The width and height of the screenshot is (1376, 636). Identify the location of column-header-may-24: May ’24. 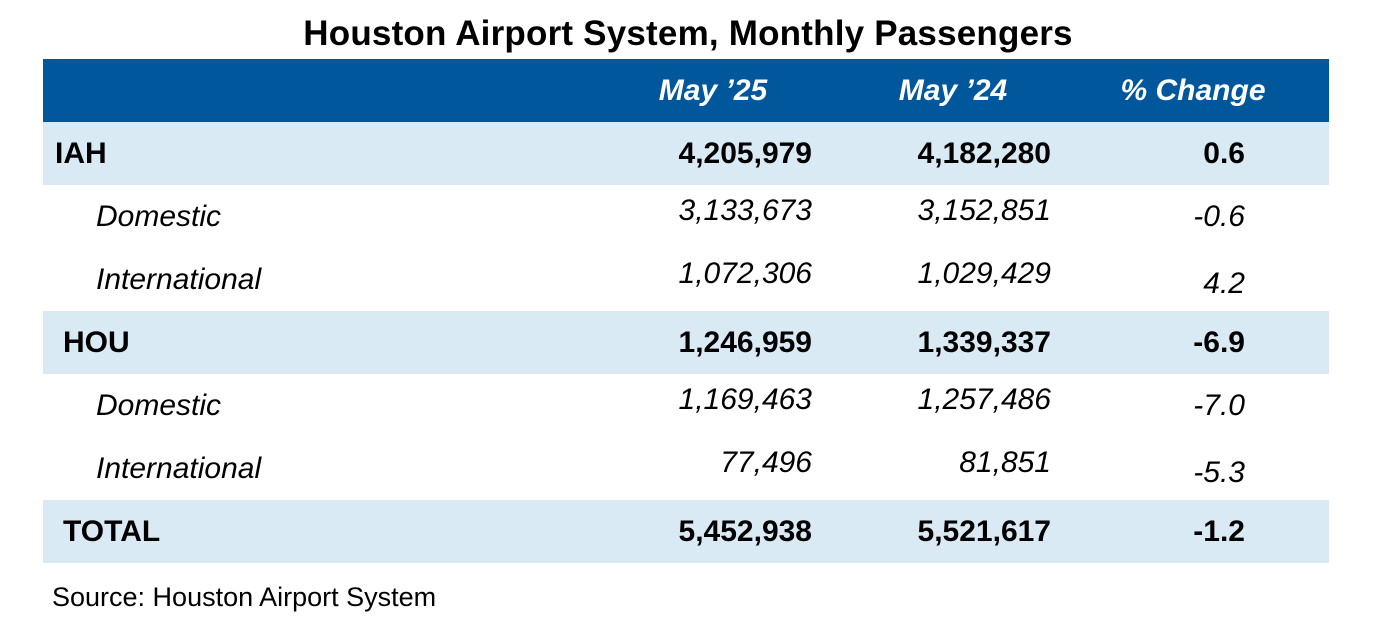
(953, 90).